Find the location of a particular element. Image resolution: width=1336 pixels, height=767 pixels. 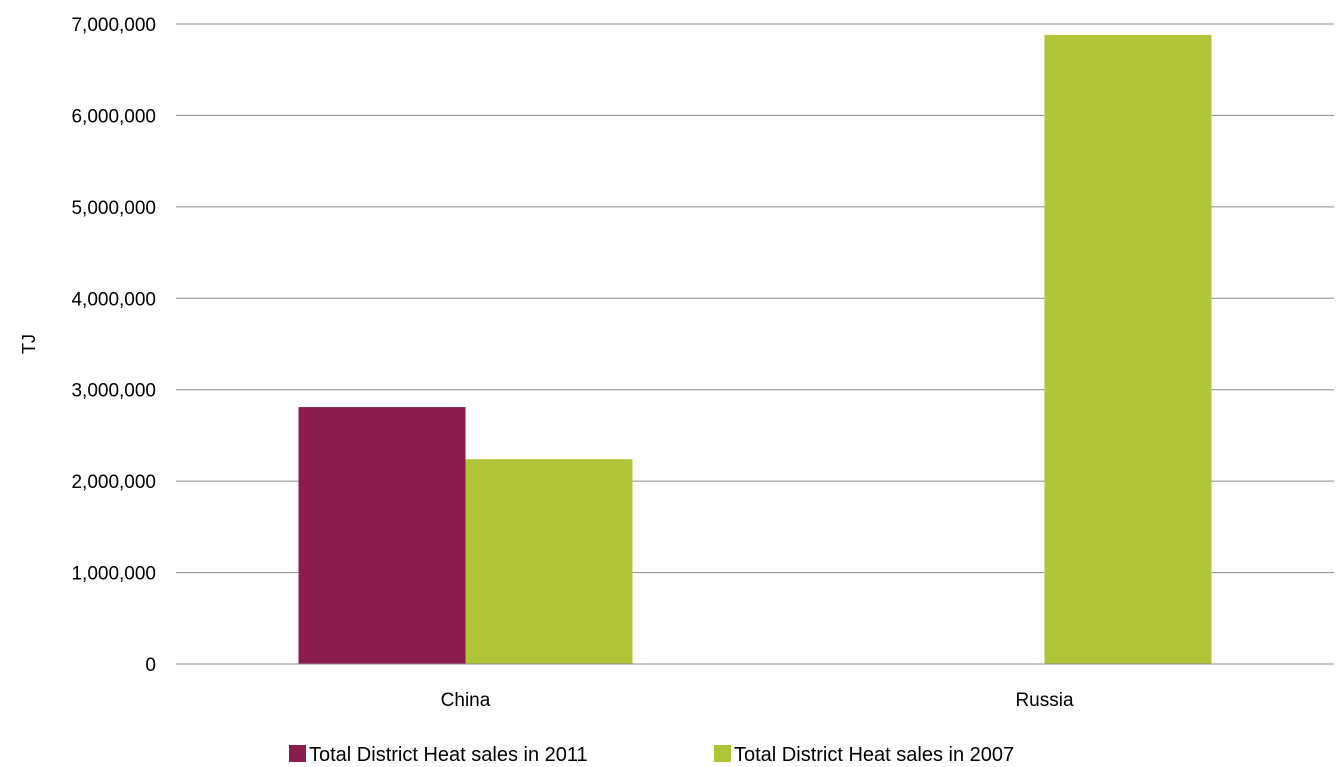

x-tick-label: China is located at coordinates (466, 700).